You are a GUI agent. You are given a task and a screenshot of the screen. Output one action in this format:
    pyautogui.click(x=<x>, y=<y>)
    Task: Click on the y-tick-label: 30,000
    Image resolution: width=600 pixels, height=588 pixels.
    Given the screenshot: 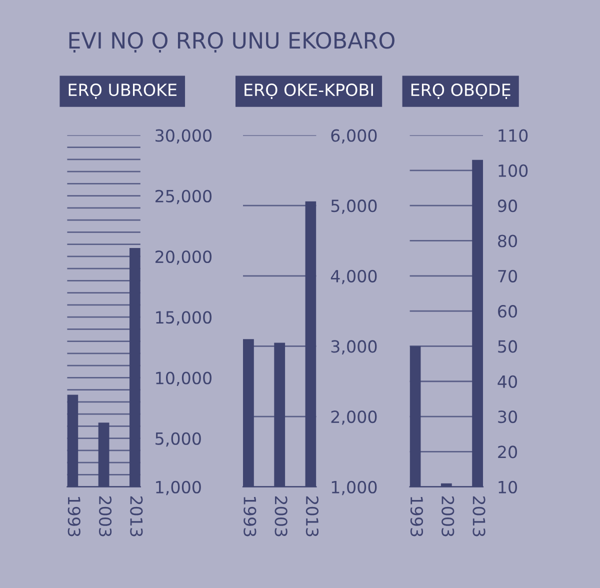 What is the action you would take?
    pyautogui.click(x=184, y=136)
    